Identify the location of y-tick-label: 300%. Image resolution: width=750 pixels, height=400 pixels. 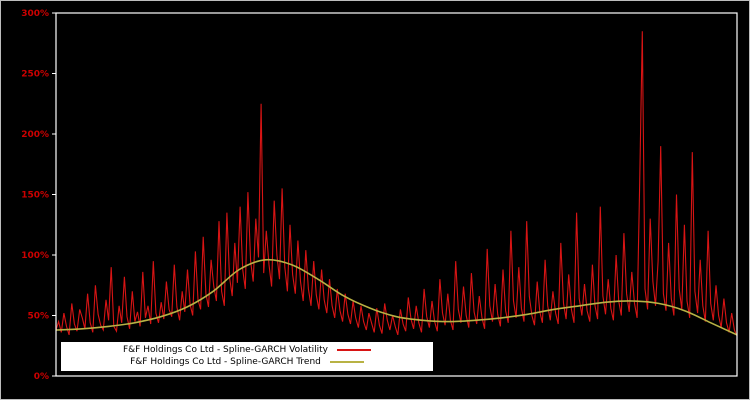
(35, 14).